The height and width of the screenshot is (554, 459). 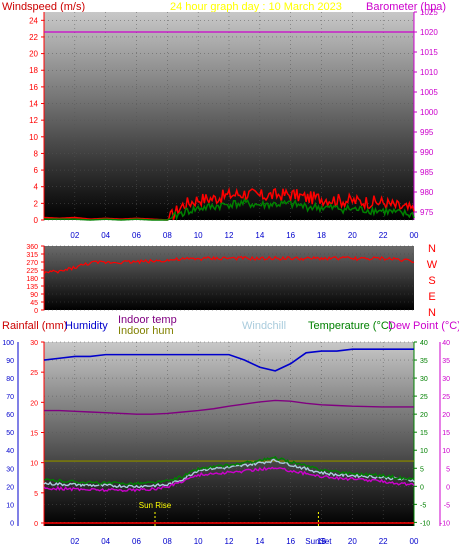 I want to click on wind-x-tick-4: 10, so click(x=198, y=235).